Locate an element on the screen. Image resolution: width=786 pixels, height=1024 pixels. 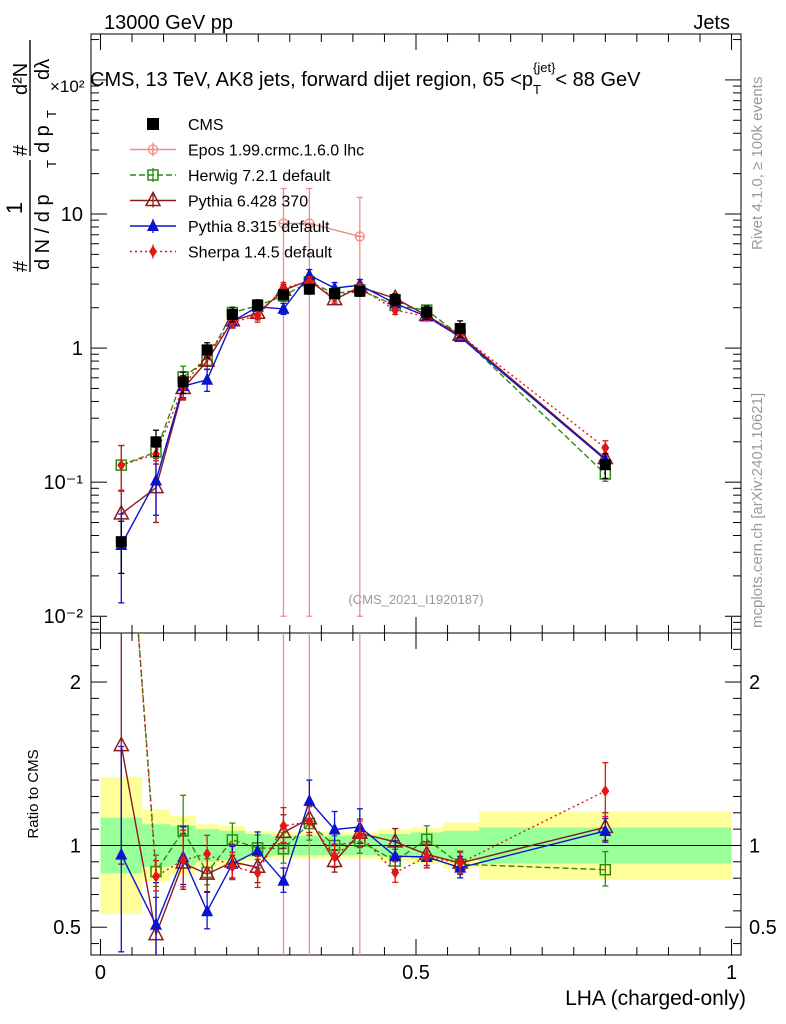
legend-label-epos-1-99-crmc-1-6-0-lhc: Epos 1.99.crmc.1.6.0 lhc is located at coordinates (276, 151).